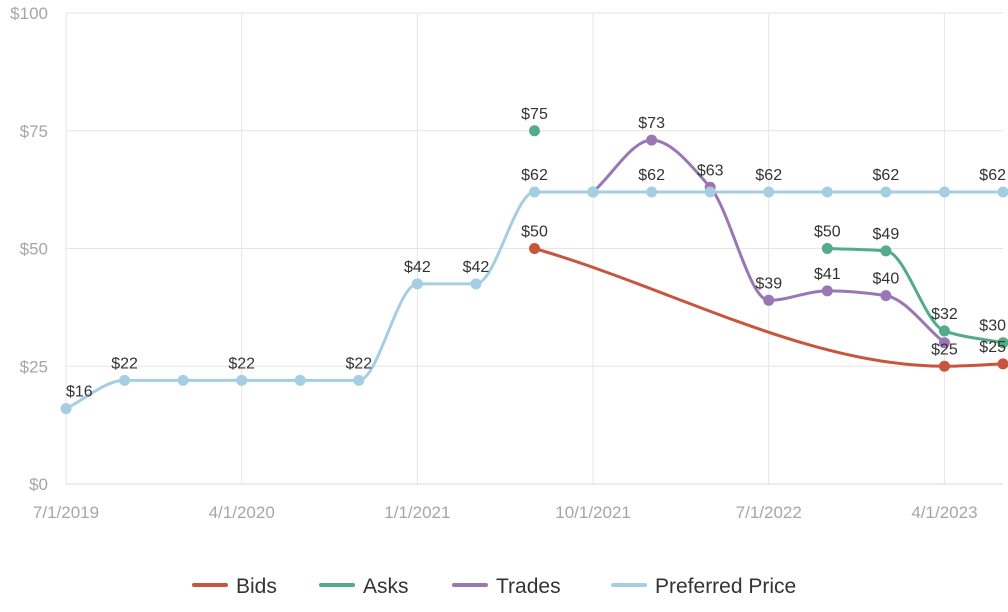 The width and height of the screenshot is (1008, 612). Describe the element at coordinates (34, 366) in the screenshot. I see `y-tick-label: $25` at that location.